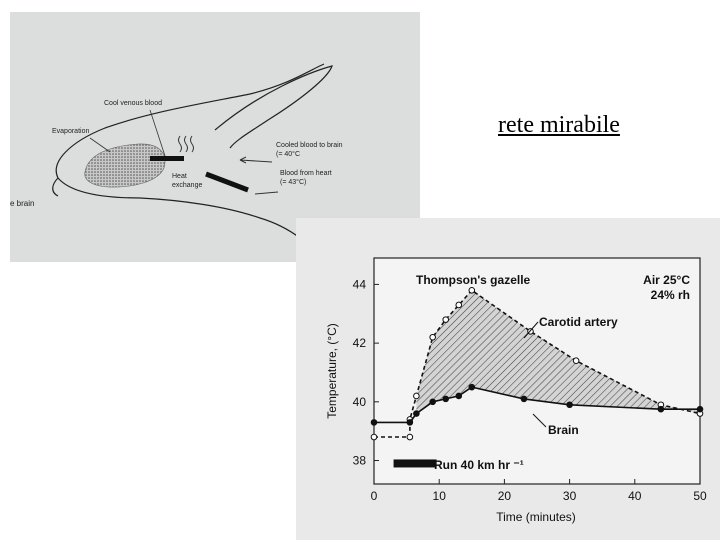 Image resolution: width=720 pixels, height=545 pixels. I want to click on nasal-evaporation-area, so click(125, 165).